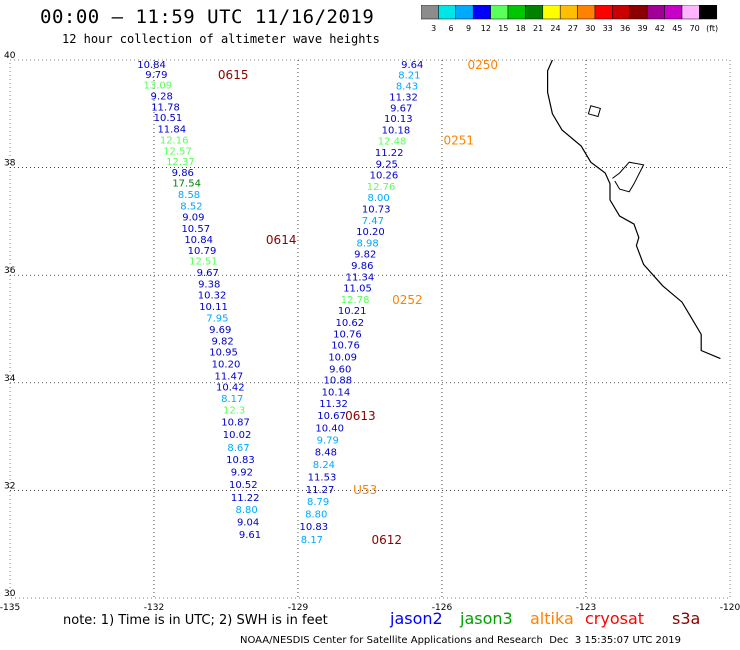  I want to click on map-title: 00:00 – 11:59 UTC 11/16/2019, so click(207, 17).